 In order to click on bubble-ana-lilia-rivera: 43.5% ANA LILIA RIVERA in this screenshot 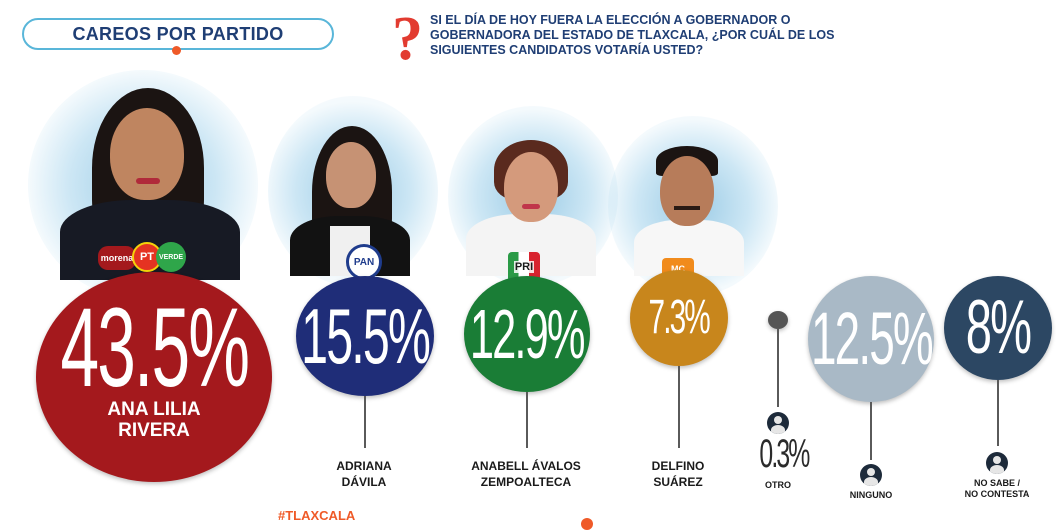, I will do `click(154, 377)`.